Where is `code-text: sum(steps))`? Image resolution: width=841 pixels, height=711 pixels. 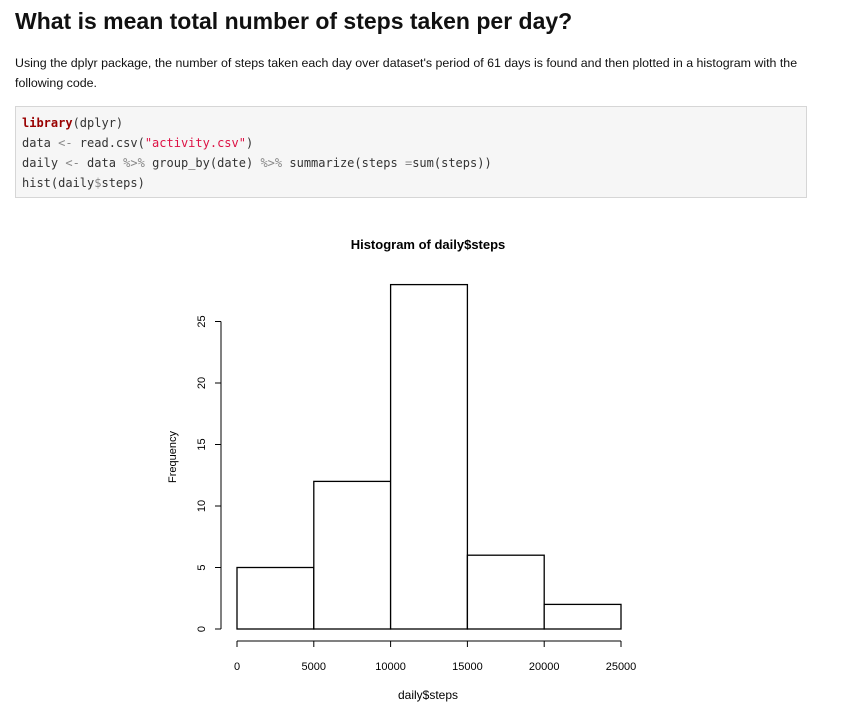 code-text: sum(steps)) is located at coordinates (452, 163).